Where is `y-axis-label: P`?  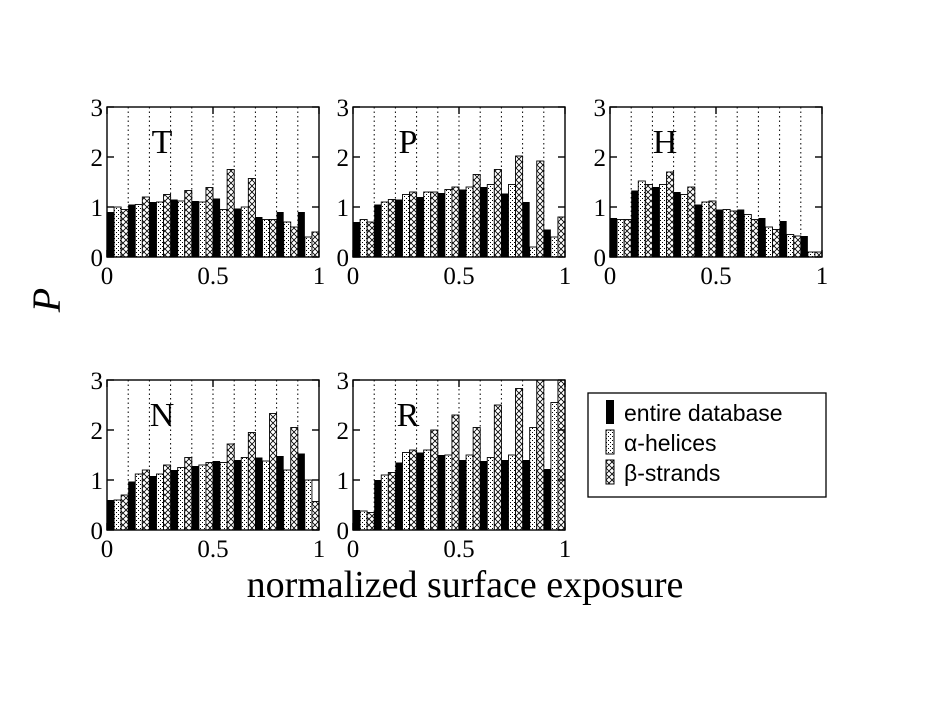 y-axis-label: P is located at coordinates (46, 300).